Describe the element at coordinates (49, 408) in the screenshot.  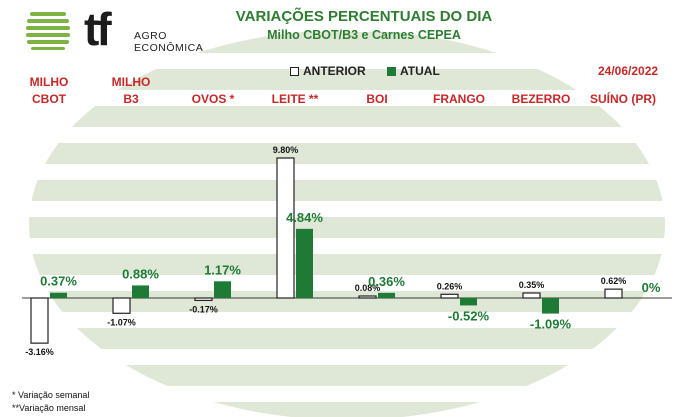
I see `footnote-monthly: **Variação mensal` at that location.